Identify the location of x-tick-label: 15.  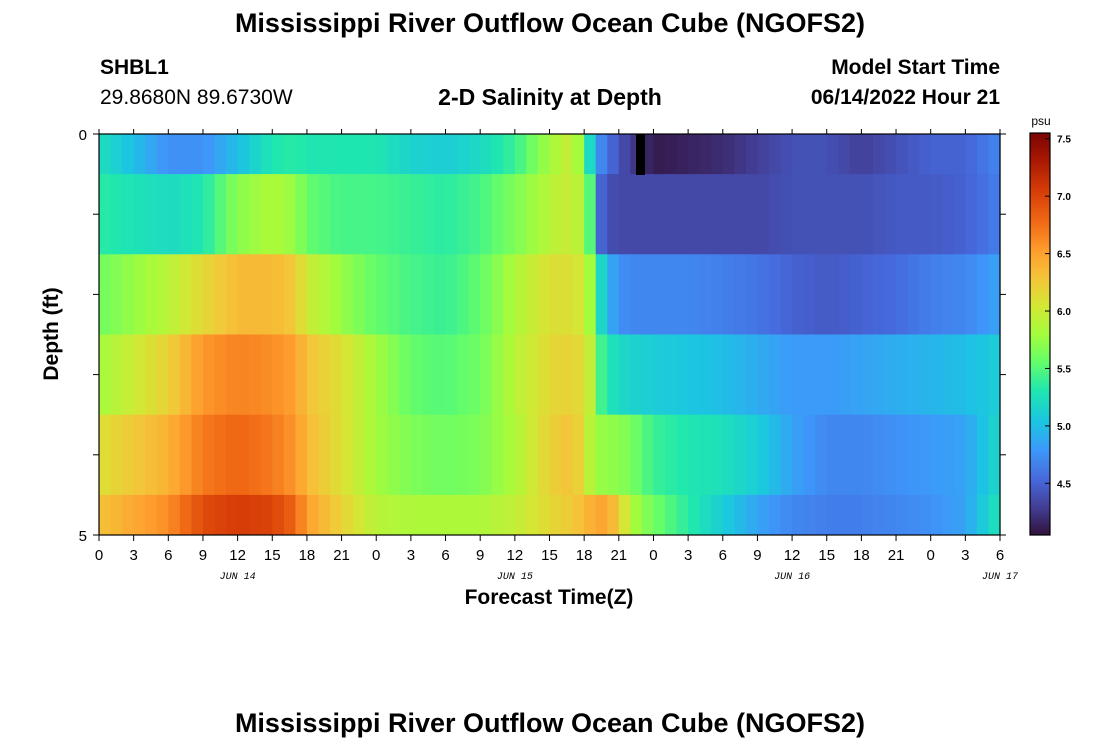
(549, 555).